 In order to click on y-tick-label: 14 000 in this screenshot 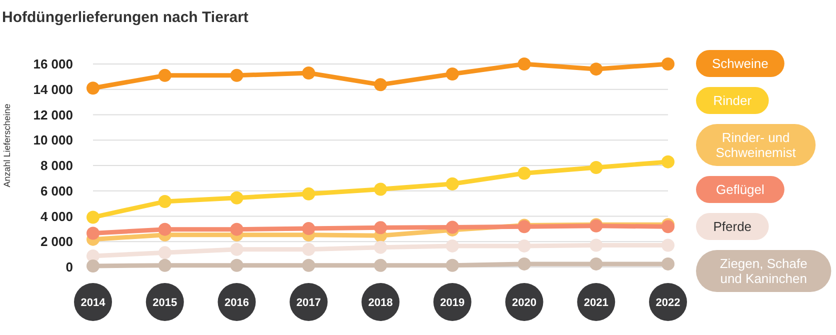, I will do `click(53, 89)`.